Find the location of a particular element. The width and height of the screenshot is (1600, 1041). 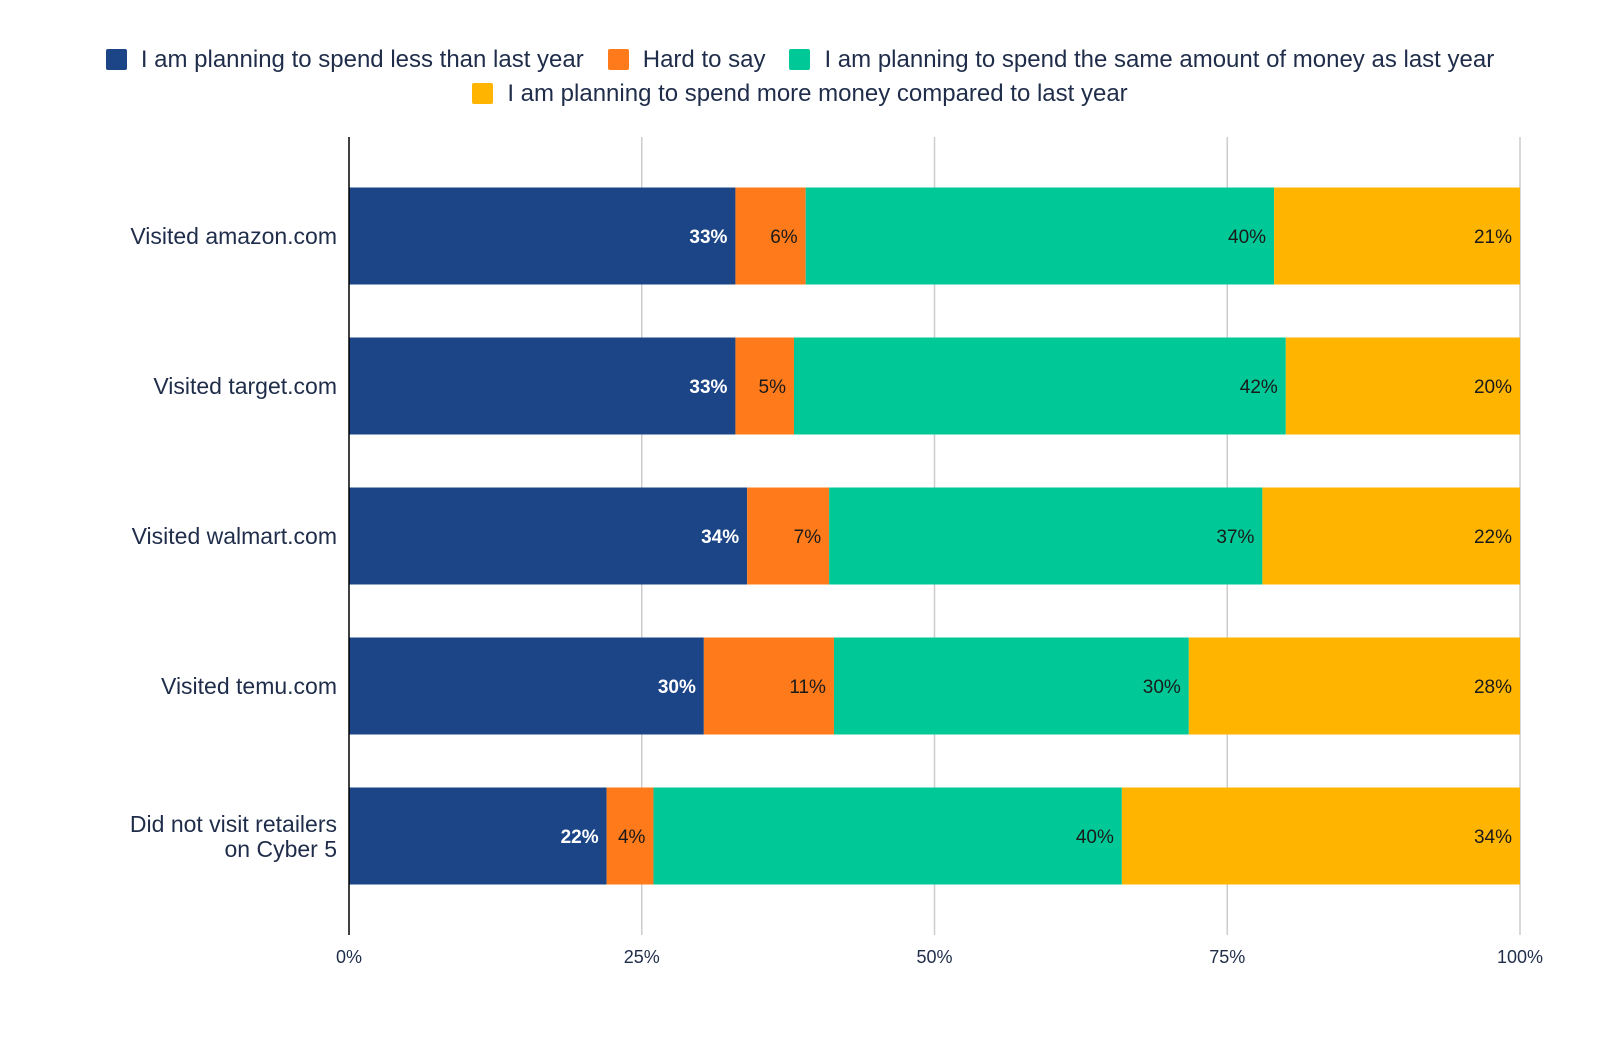

data-label: 28% is located at coordinates (1493, 687).